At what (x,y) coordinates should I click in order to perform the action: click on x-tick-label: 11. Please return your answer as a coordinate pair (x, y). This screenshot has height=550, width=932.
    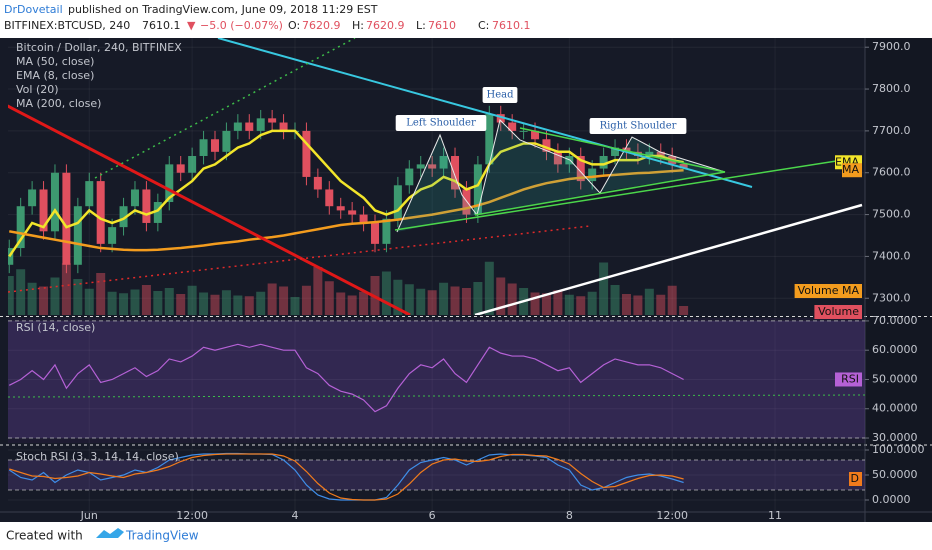
    Looking at the image, I should click on (775, 515).